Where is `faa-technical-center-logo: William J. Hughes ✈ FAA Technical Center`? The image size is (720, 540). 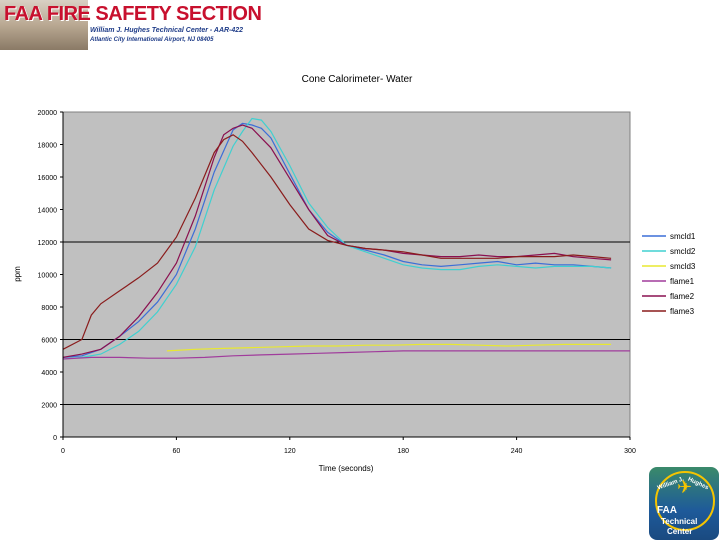
faa-technical-center-logo: William J. Hughes ✈ FAA Technical Center is located at coordinates (684, 503).